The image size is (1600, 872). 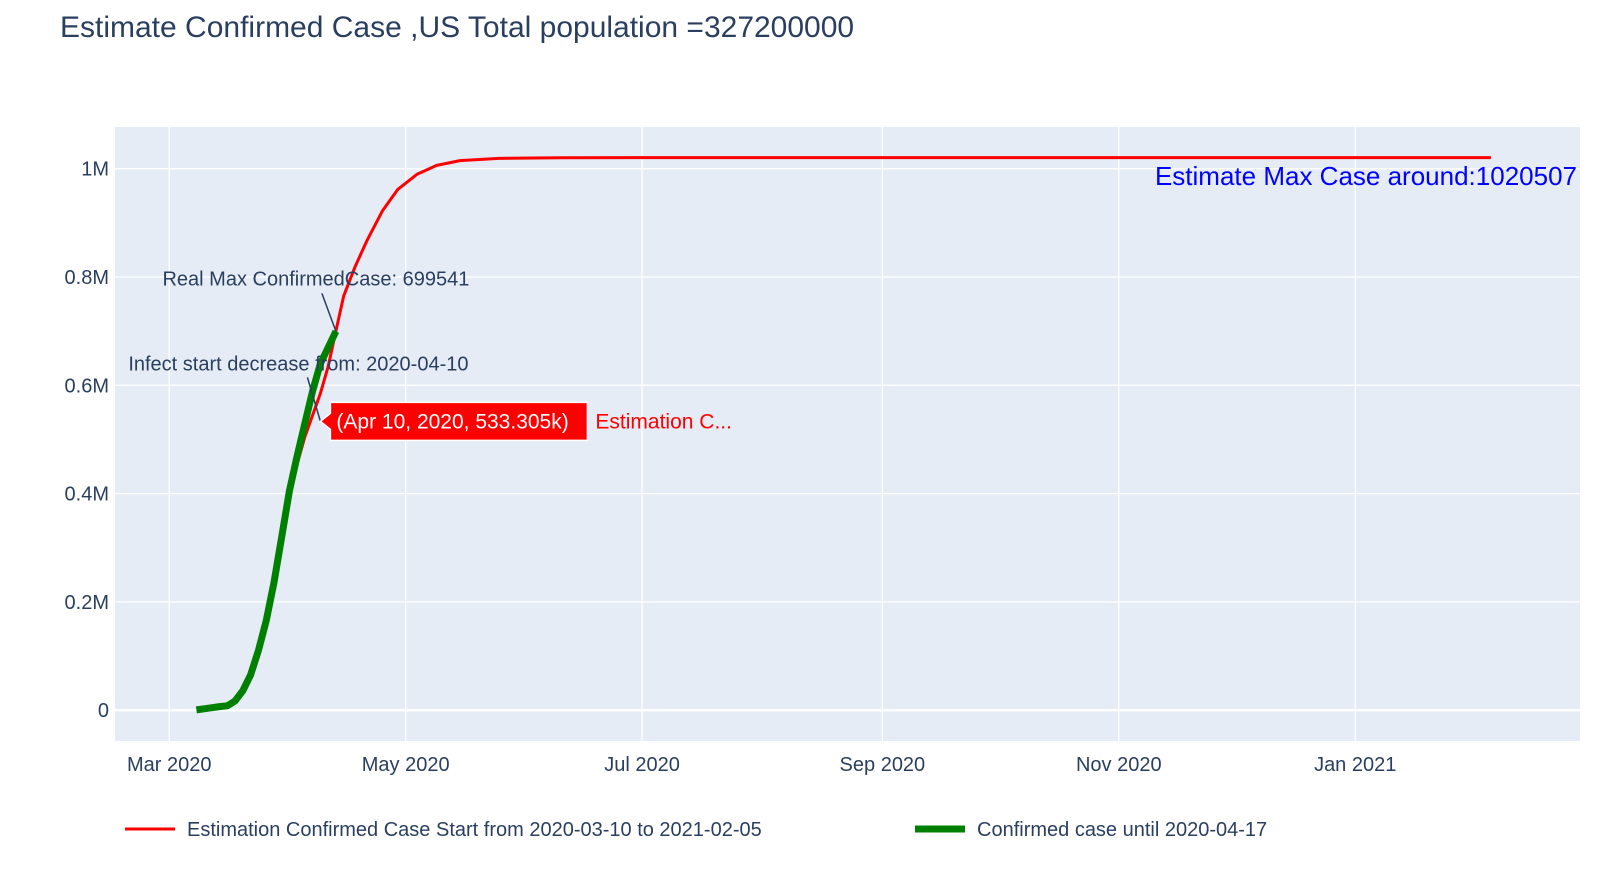 I want to click on real-max-arrow, so click(x=329, y=312).